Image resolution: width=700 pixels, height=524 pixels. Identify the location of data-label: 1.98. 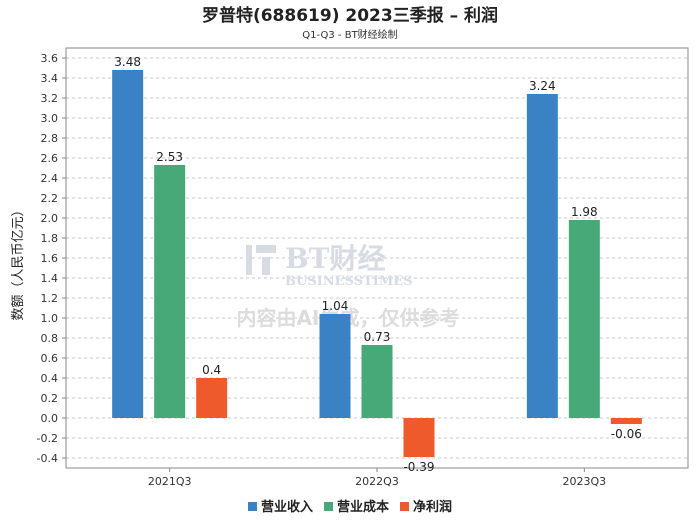
(584, 212).